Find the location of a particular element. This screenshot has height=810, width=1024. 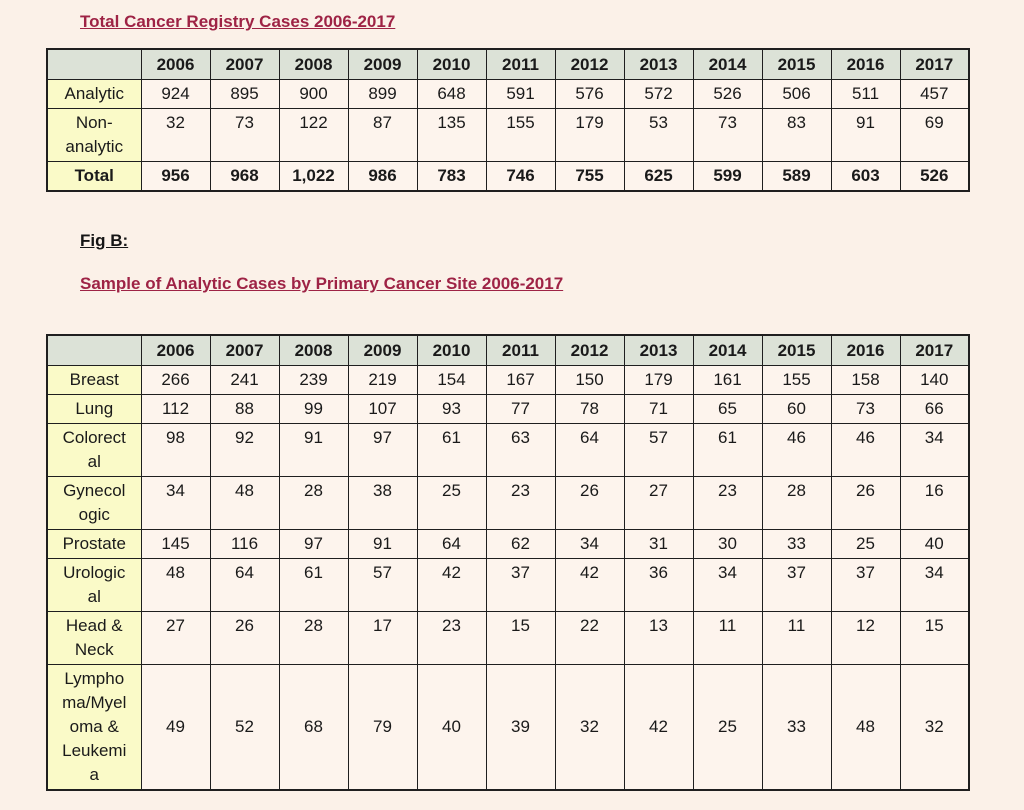

value-cell: 572 is located at coordinates (658, 94).